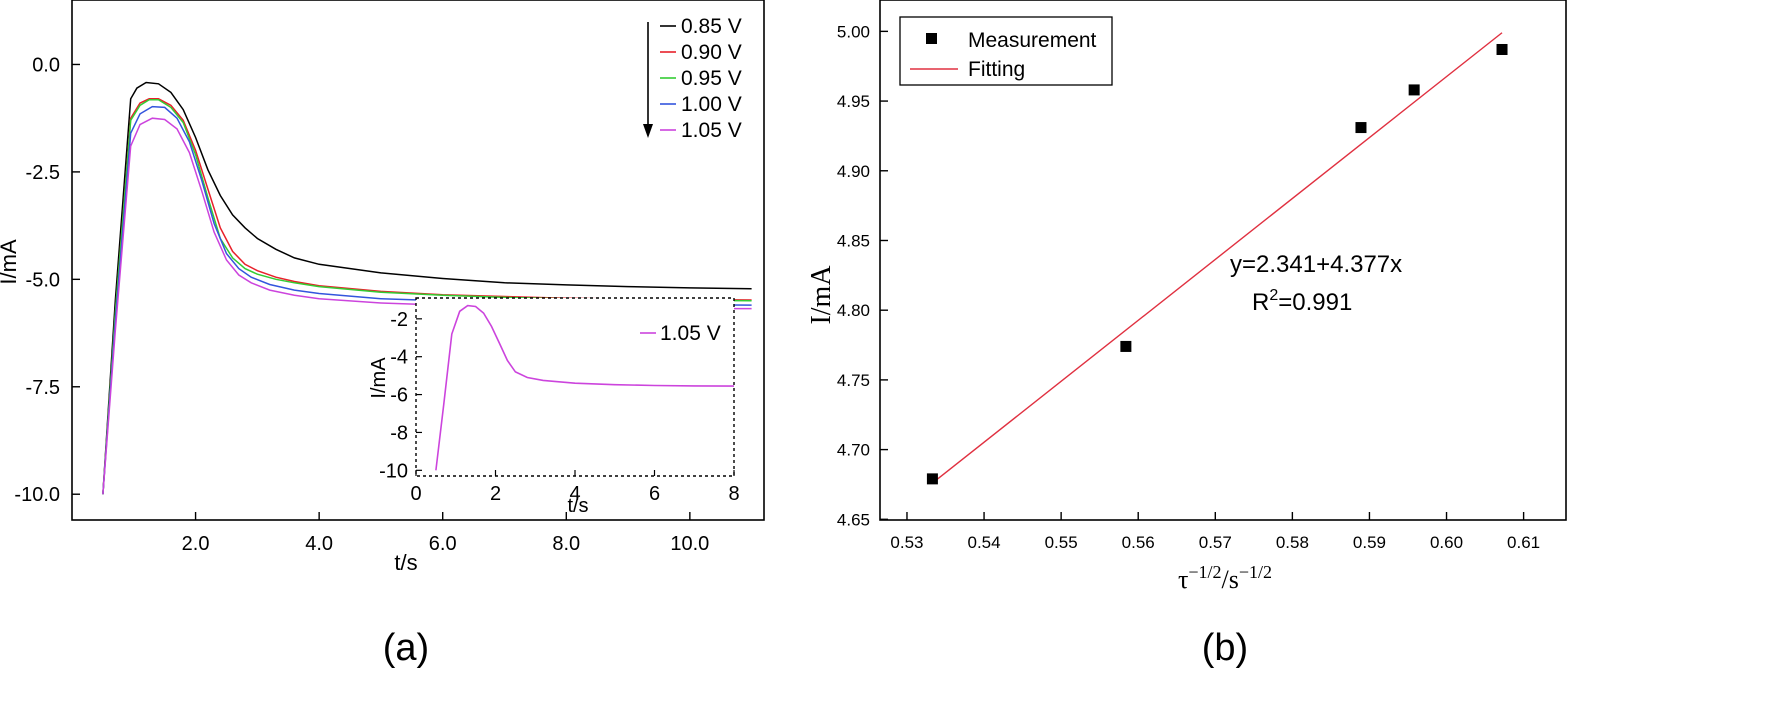 Image resolution: width=1772 pixels, height=722 pixels. I want to click on xlabel-tau: τ, so click(1183, 579).